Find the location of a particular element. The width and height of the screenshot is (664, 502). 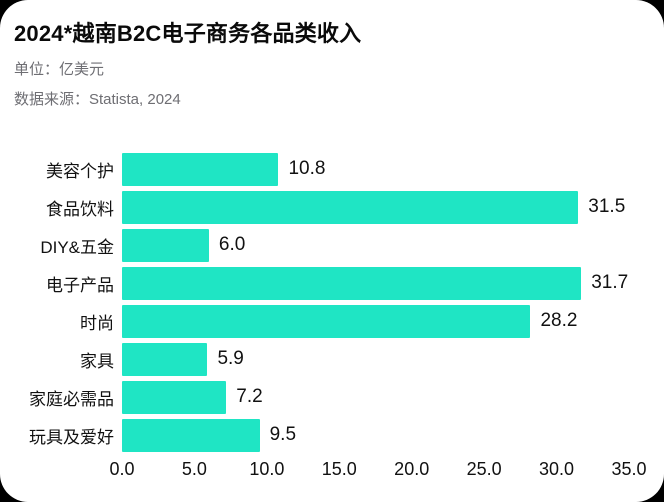

category-label: 玩具及爱好 is located at coordinates (71, 437).